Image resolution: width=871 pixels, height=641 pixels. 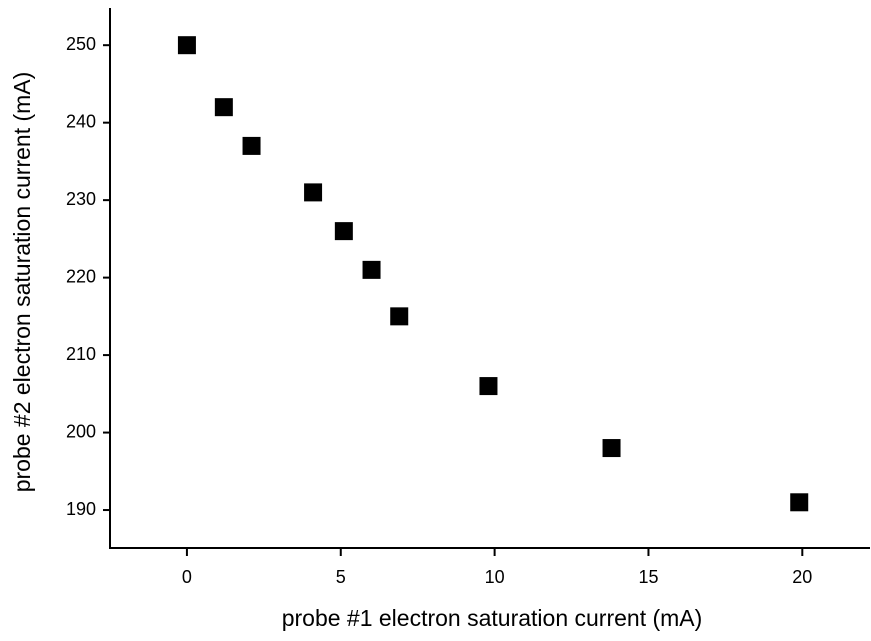 I want to click on y-tick-label: 240, so click(x=81, y=121).